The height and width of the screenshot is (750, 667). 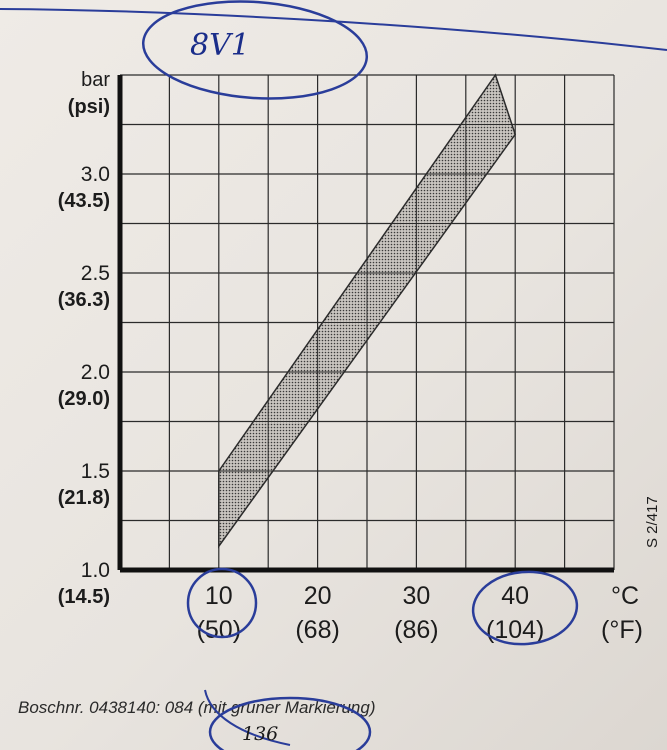 What do you see at coordinates (652, 522) in the screenshot?
I see `reference-code: S 2/417` at bounding box center [652, 522].